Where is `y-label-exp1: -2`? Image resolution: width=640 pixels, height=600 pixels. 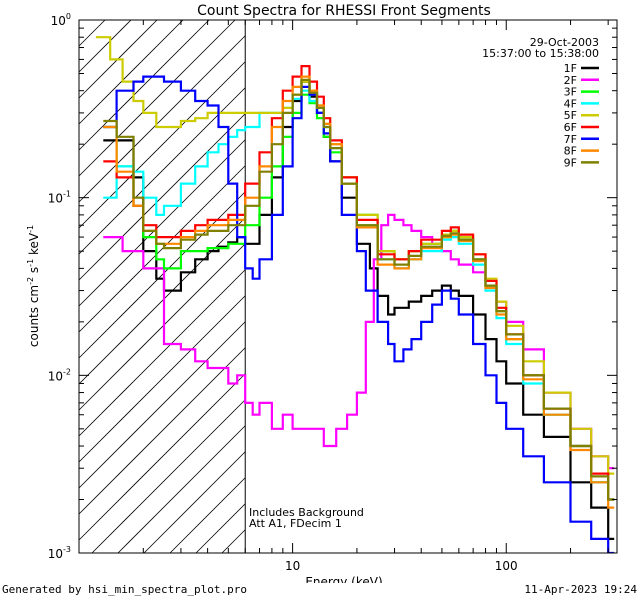 y-label-exp1: -2 is located at coordinates (30, 281).